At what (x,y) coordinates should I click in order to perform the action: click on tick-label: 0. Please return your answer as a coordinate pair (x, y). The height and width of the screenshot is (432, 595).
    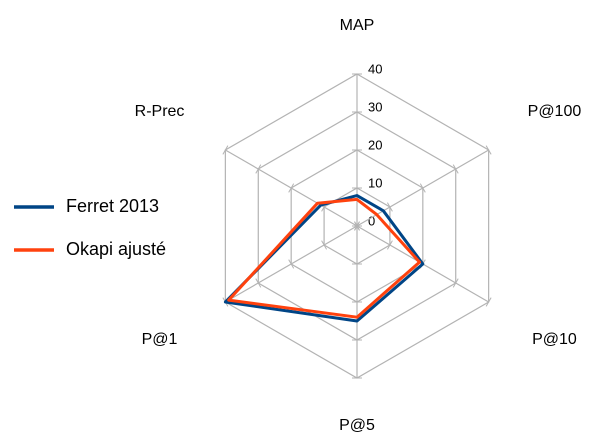
    Looking at the image, I should click on (371, 220).